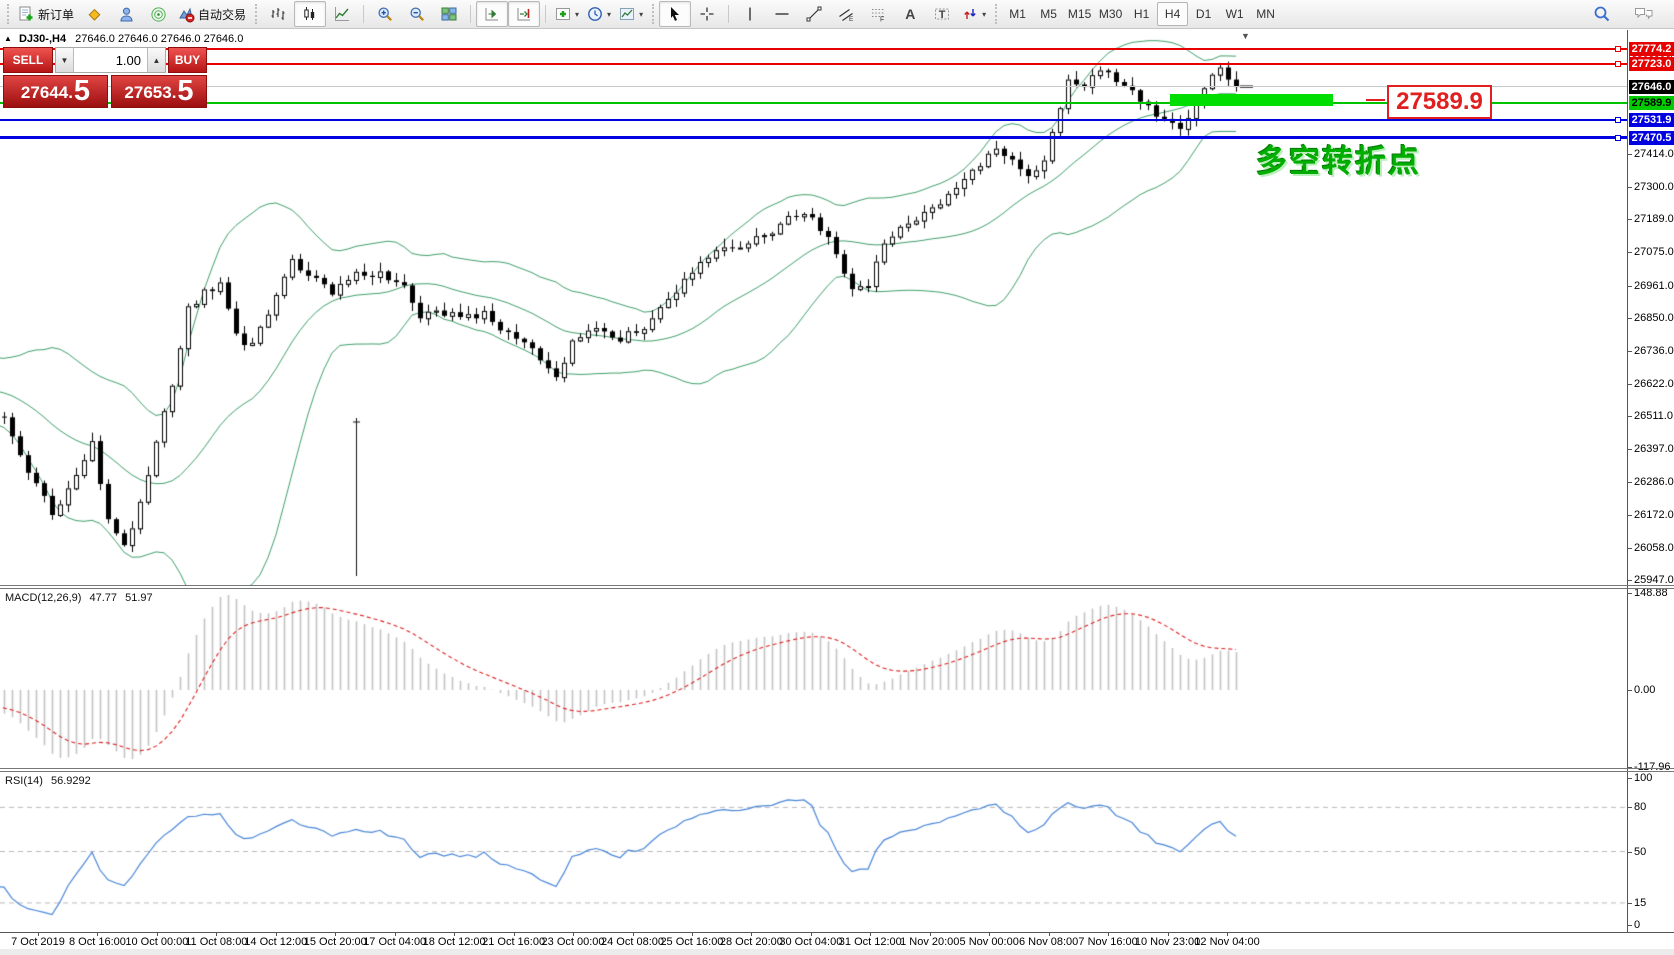 Image resolution: width=1674 pixels, height=955 pixels. What do you see at coordinates (675, 14) in the screenshot?
I see `cursor-button` at bounding box center [675, 14].